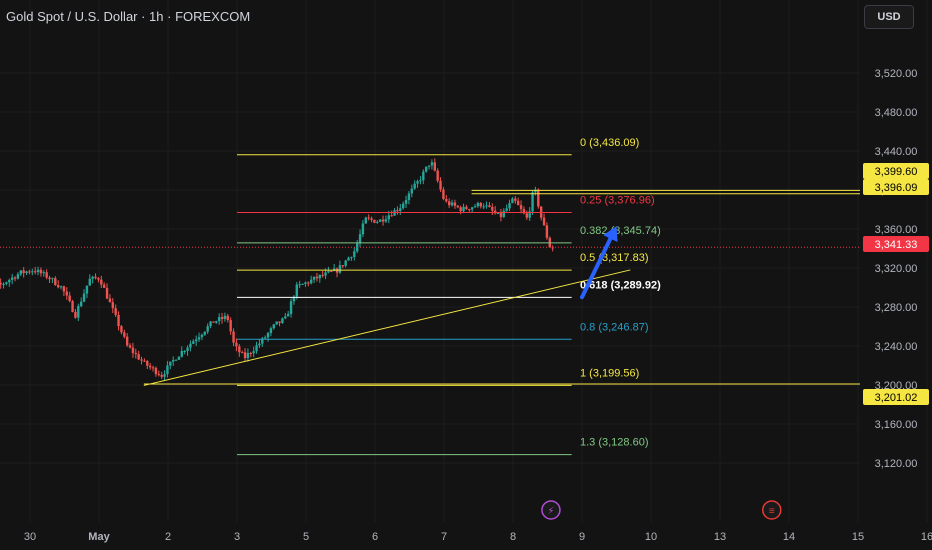  I want to click on price-tag-label: 3,396.09, so click(896, 188).